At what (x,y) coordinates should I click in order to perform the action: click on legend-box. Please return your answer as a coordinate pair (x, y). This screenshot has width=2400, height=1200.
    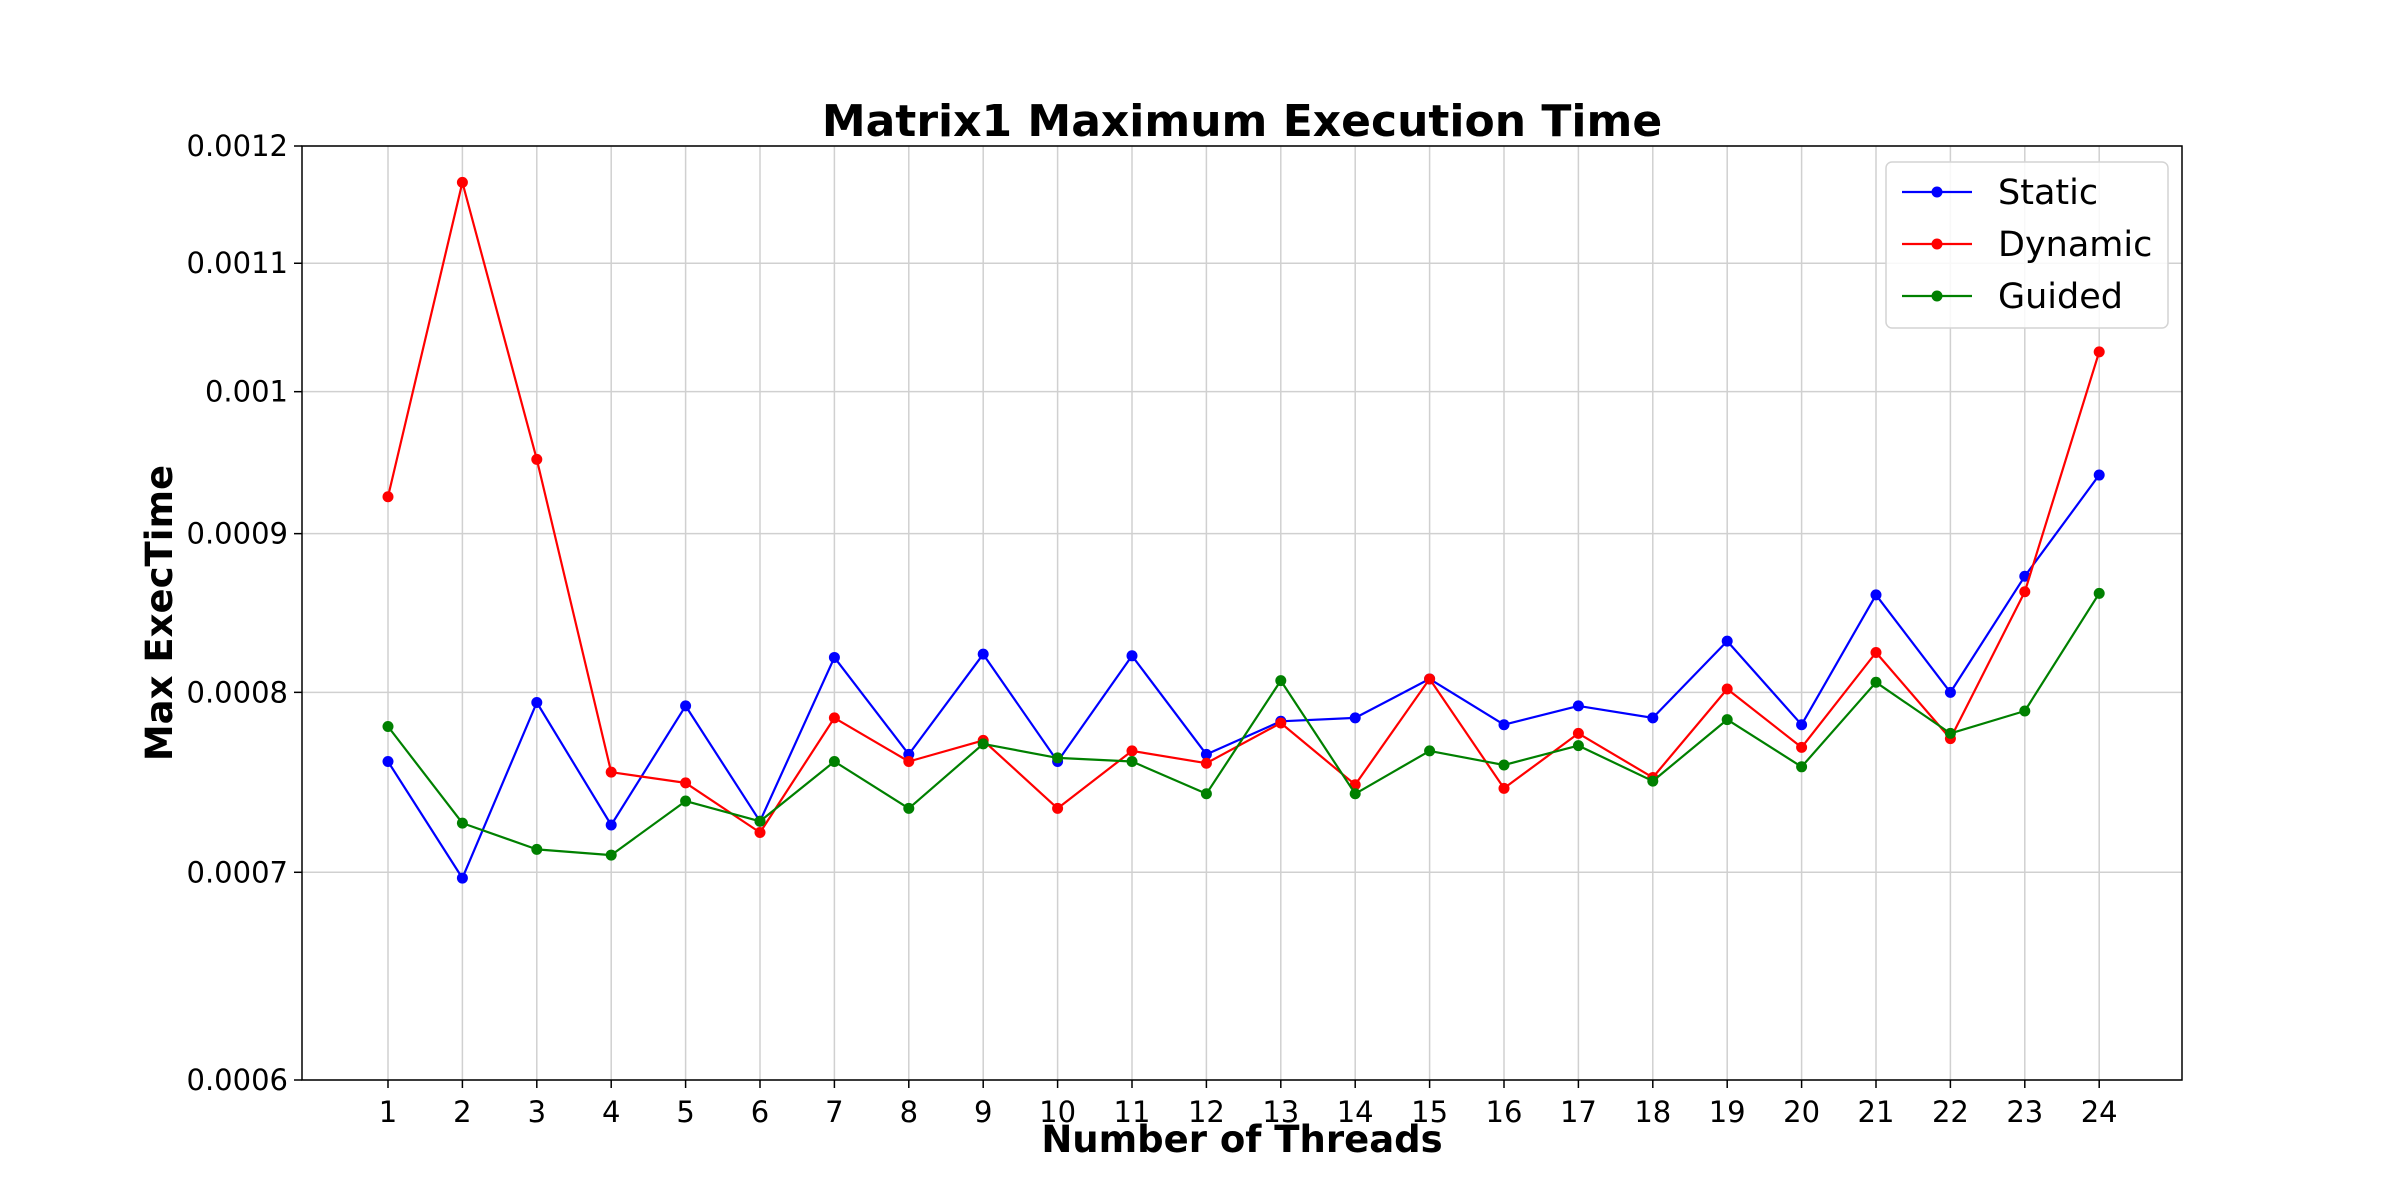
    Looking at the image, I should click on (2027, 245).